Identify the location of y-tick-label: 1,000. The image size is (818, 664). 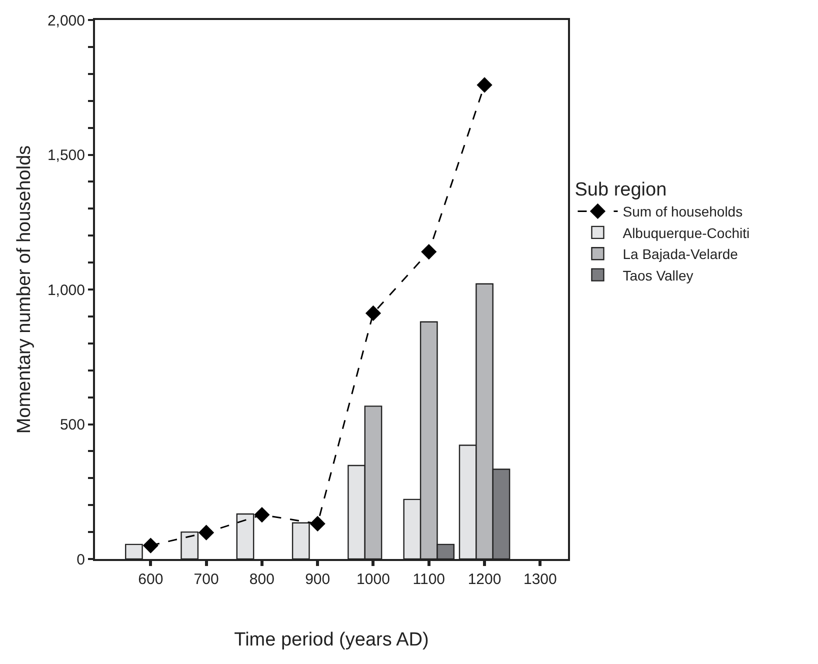
(66, 290).